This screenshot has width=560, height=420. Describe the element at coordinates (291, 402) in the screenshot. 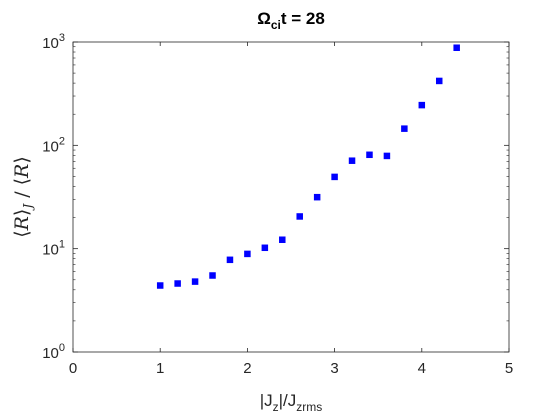

I see `x-axis-label: |Jz|/Jzrms` at that location.